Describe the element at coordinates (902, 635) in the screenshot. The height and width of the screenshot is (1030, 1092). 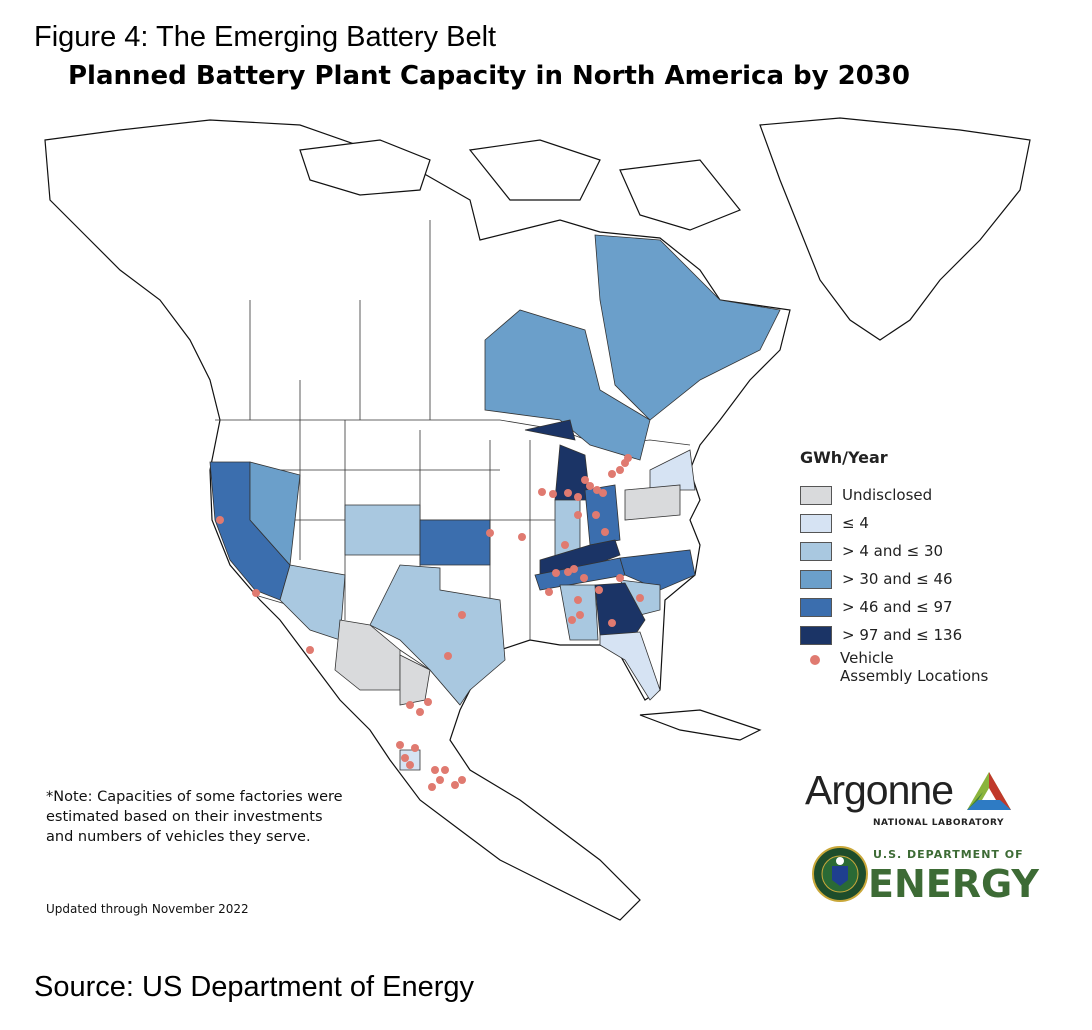
I see `legend-label: > 97 and ≤ 136` at that location.